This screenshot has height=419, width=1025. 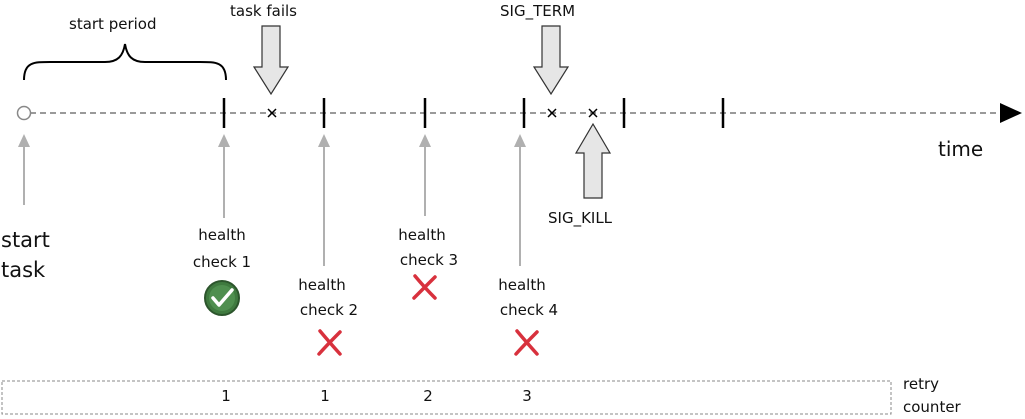 I want to click on health-check-3-label-line1: health, so click(x=422, y=235).